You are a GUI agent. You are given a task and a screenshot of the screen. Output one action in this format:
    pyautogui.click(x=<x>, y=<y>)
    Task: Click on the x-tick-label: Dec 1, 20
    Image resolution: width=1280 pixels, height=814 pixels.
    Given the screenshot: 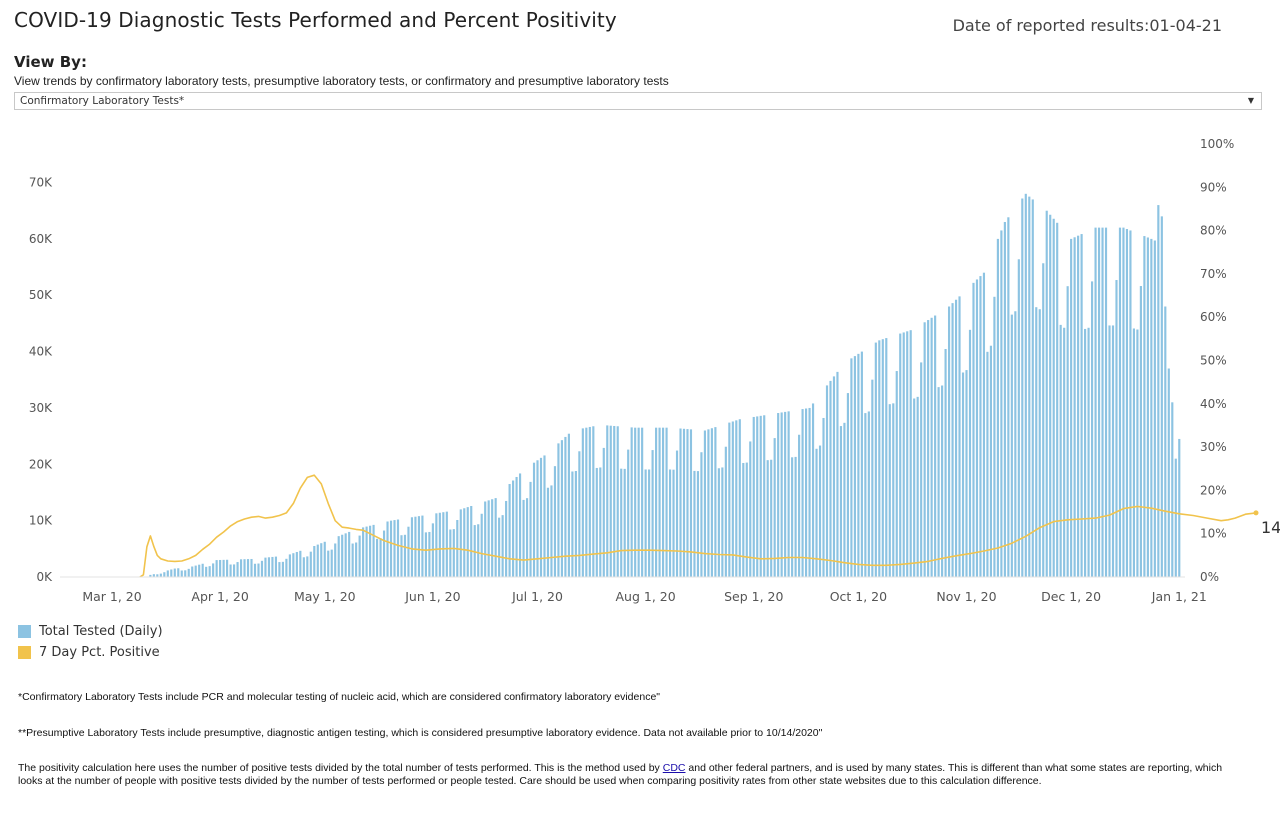 What is the action you would take?
    pyautogui.click(x=1071, y=596)
    